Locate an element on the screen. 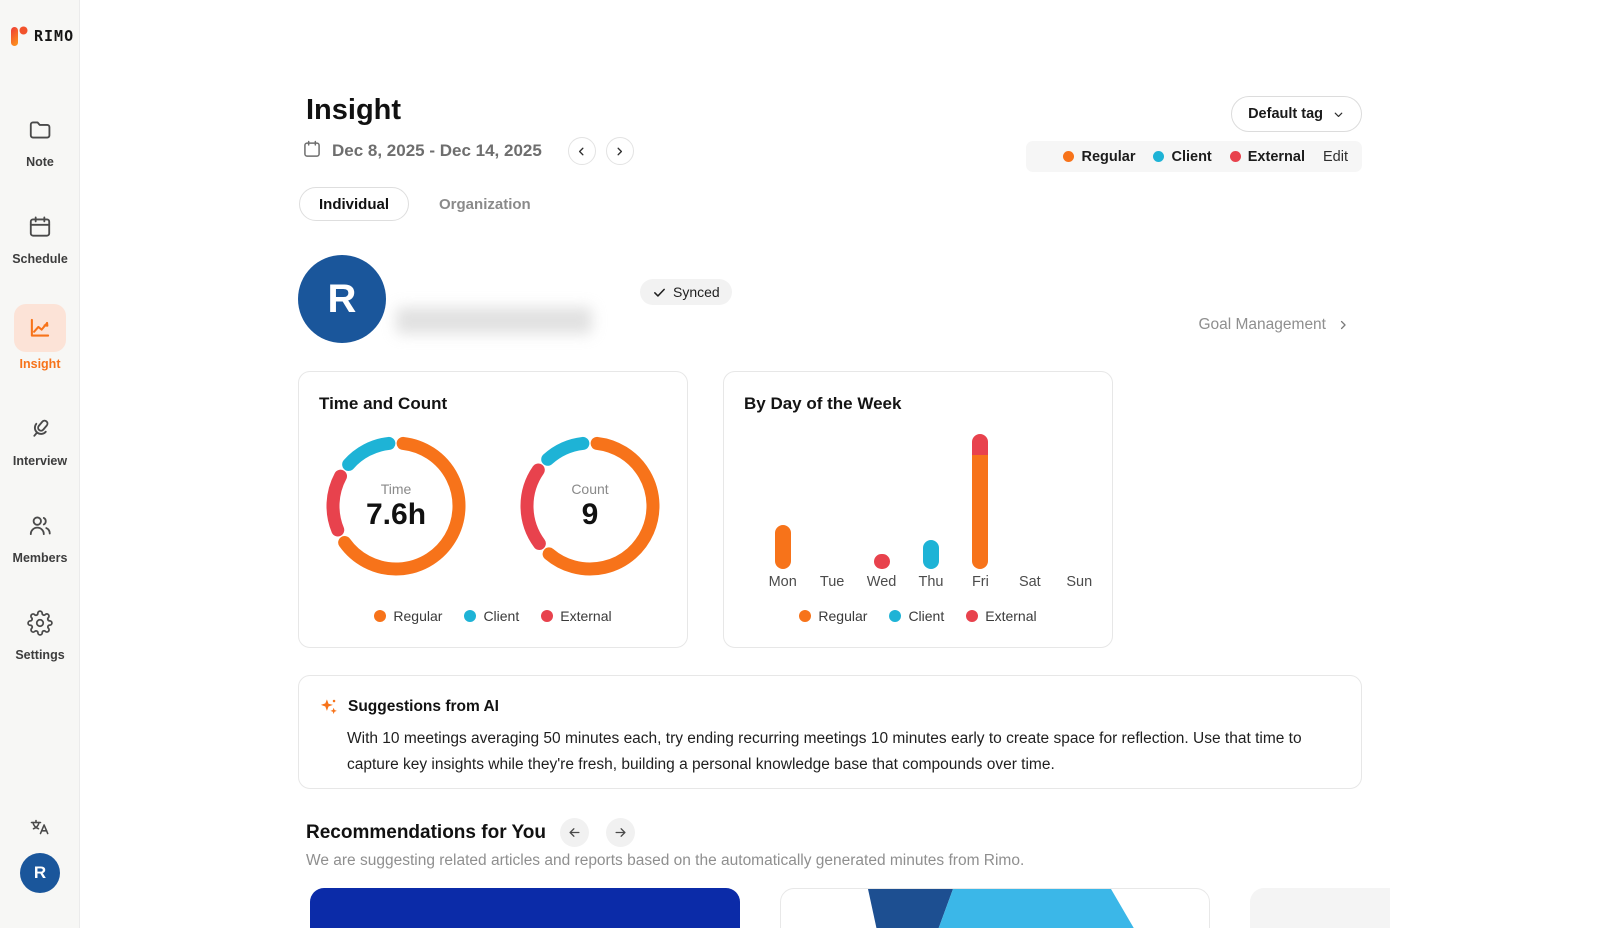  sidebar-item-label: Interview is located at coordinates (40, 461).